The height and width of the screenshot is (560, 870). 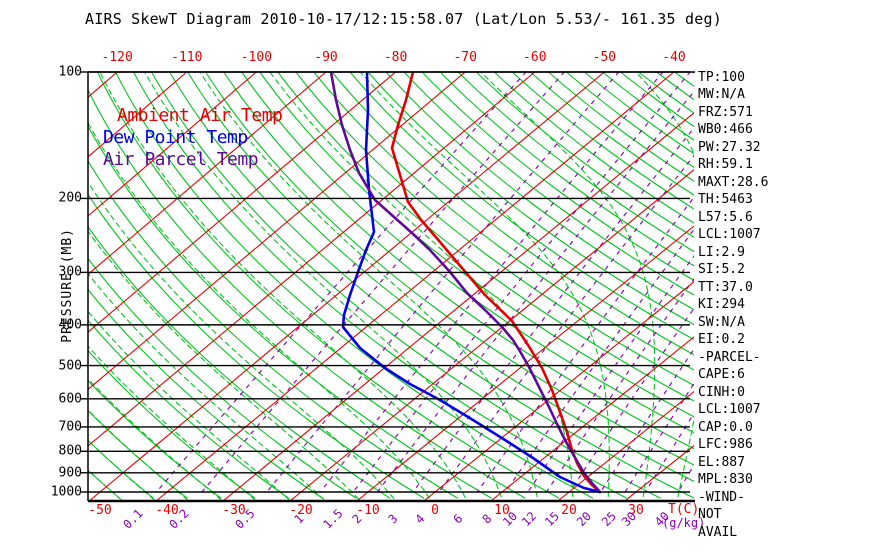 I want to click on panel-line: WB0:466, so click(x=725, y=129).